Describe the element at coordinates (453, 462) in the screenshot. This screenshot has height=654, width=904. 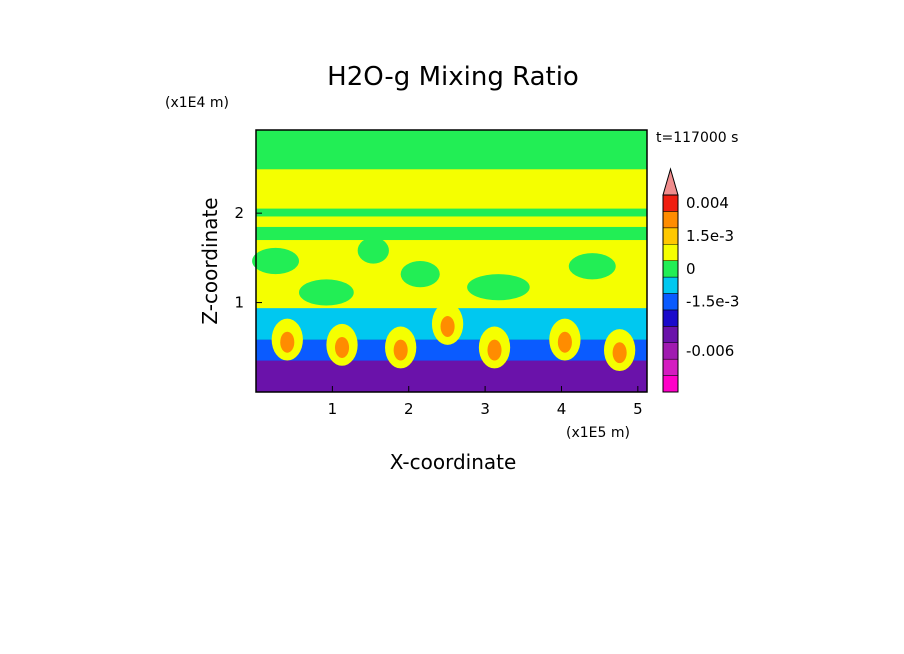
I see `x-axis-label: X-coordinate` at that location.